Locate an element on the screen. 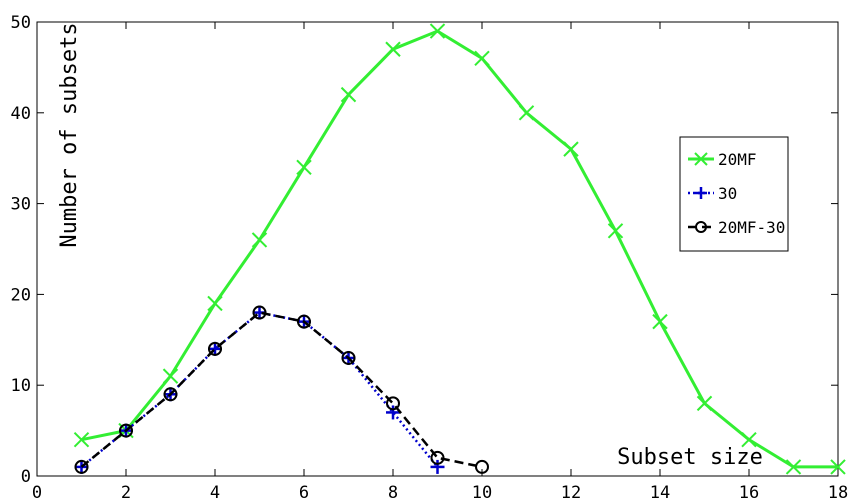 Image resolution: width=850 pixels, height=504 pixels. x-tick-label: 4 is located at coordinates (215, 493).